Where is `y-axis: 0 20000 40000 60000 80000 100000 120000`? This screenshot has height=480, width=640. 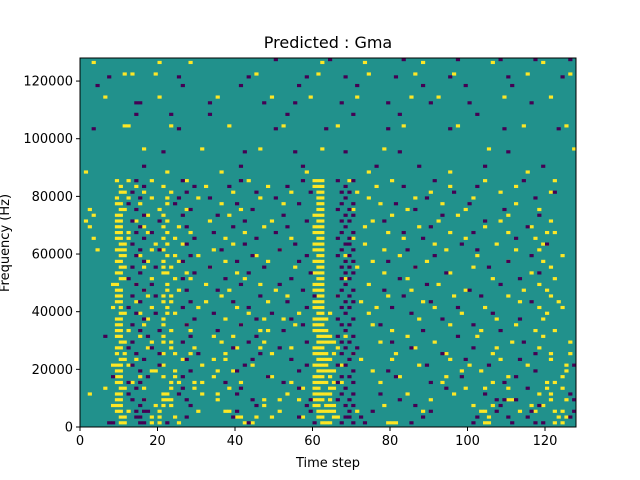
y-axis: 0 20000 40000 60000 80000 100000 120000 is located at coordinates (51, 255).